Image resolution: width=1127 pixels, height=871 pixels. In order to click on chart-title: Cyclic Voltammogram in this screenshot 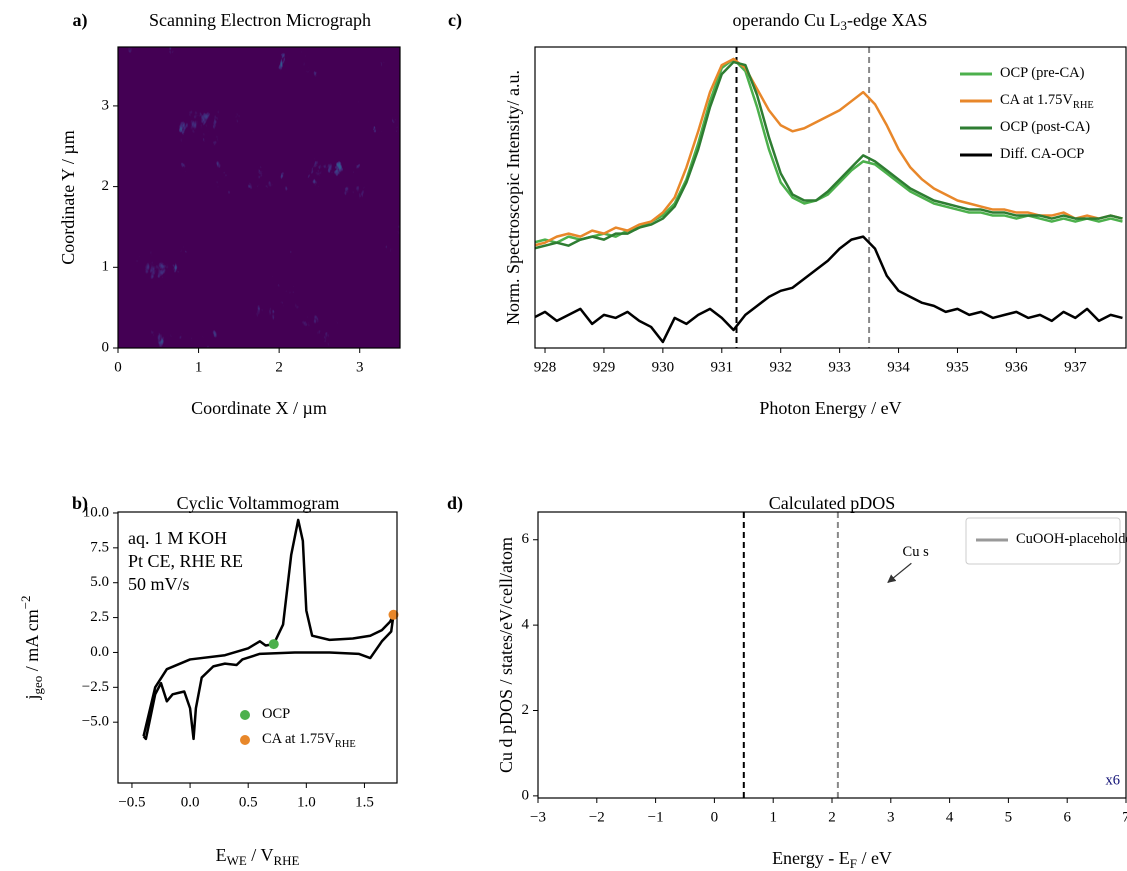, I will do `click(258, 503)`.